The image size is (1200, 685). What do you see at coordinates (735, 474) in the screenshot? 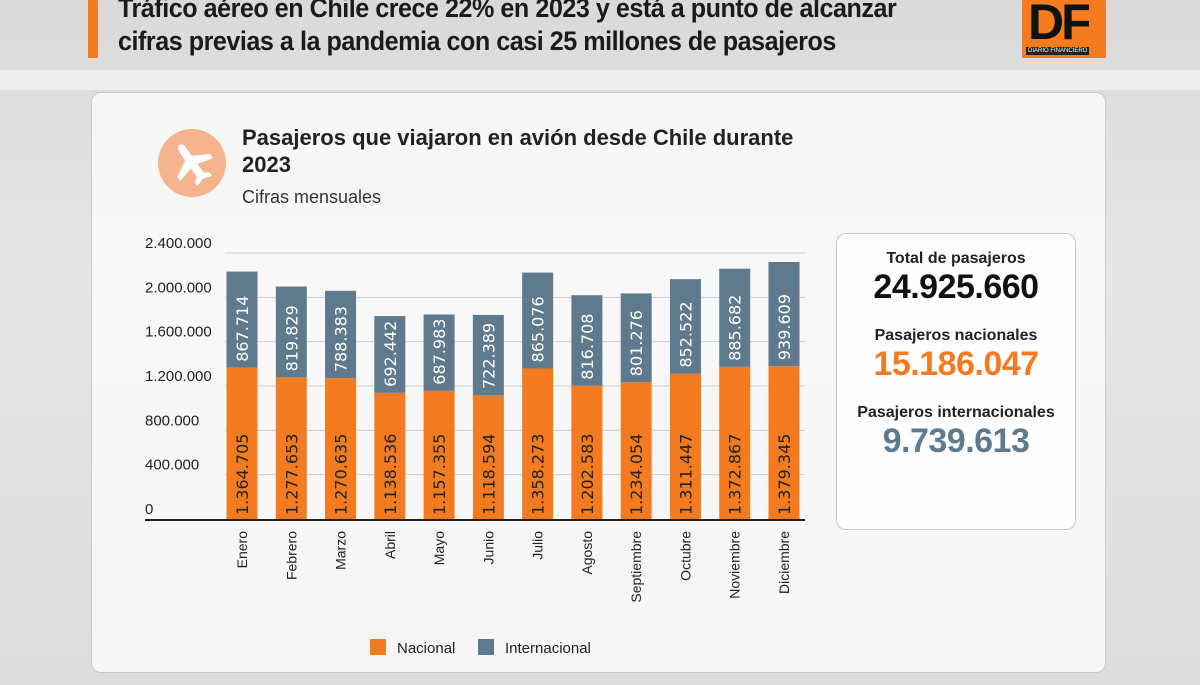
I see `data-label: 1.372.867` at bounding box center [735, 474].